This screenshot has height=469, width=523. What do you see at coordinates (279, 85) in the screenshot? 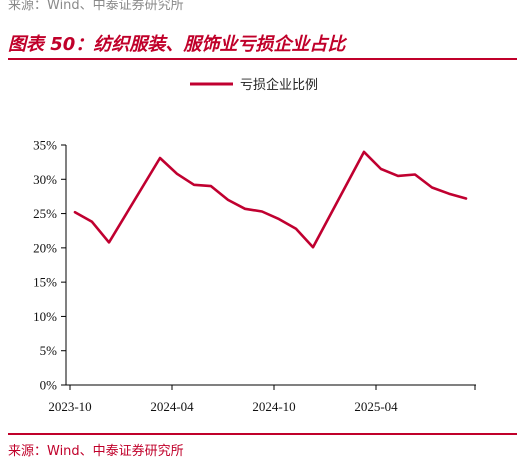
I see `legend-label: 亏损企业比例` at bounding box center [279, 85].